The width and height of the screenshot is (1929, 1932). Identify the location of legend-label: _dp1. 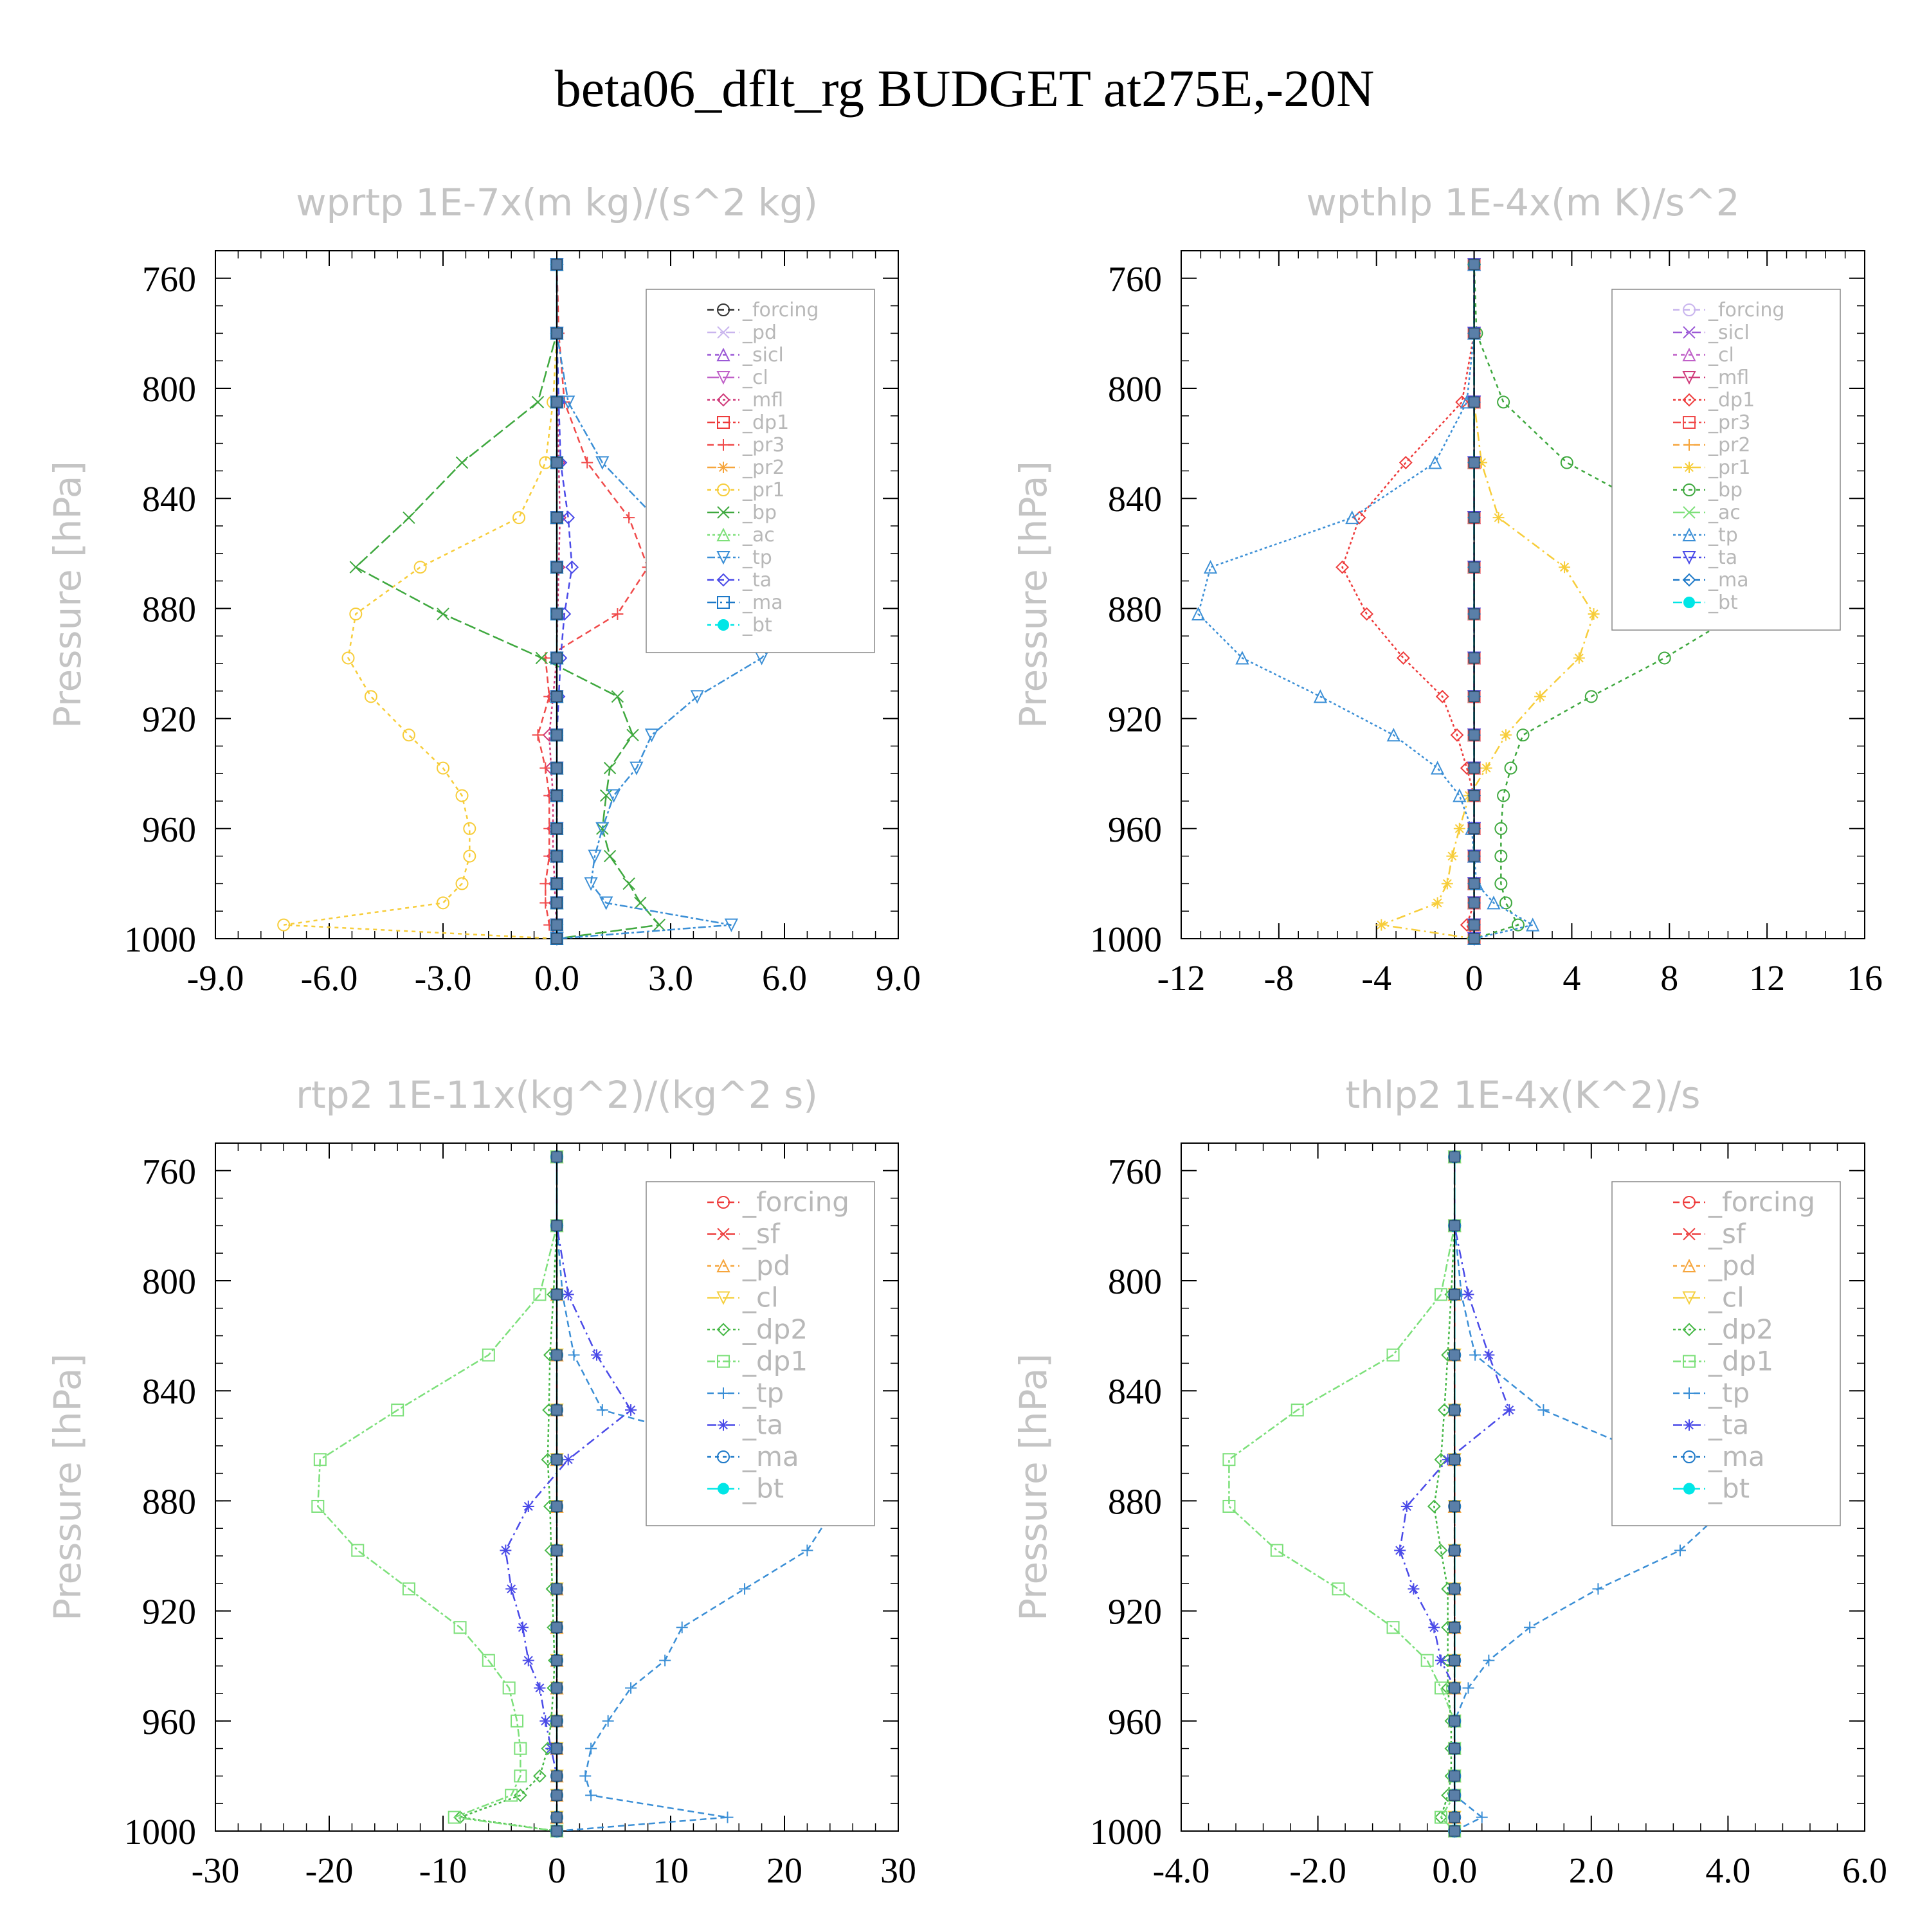
(1731, 400).